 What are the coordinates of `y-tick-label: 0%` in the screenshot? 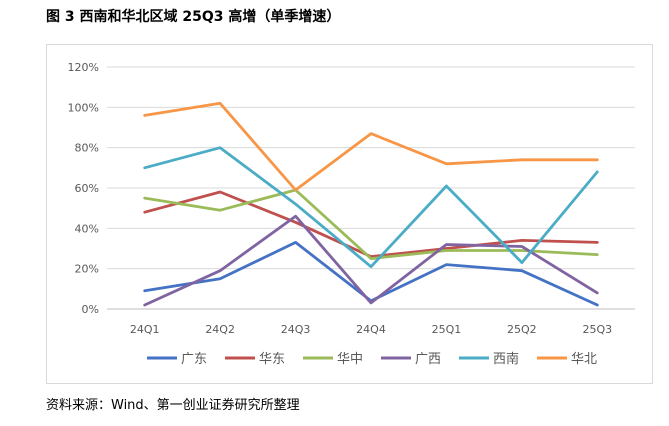 It's located at (90, 309).